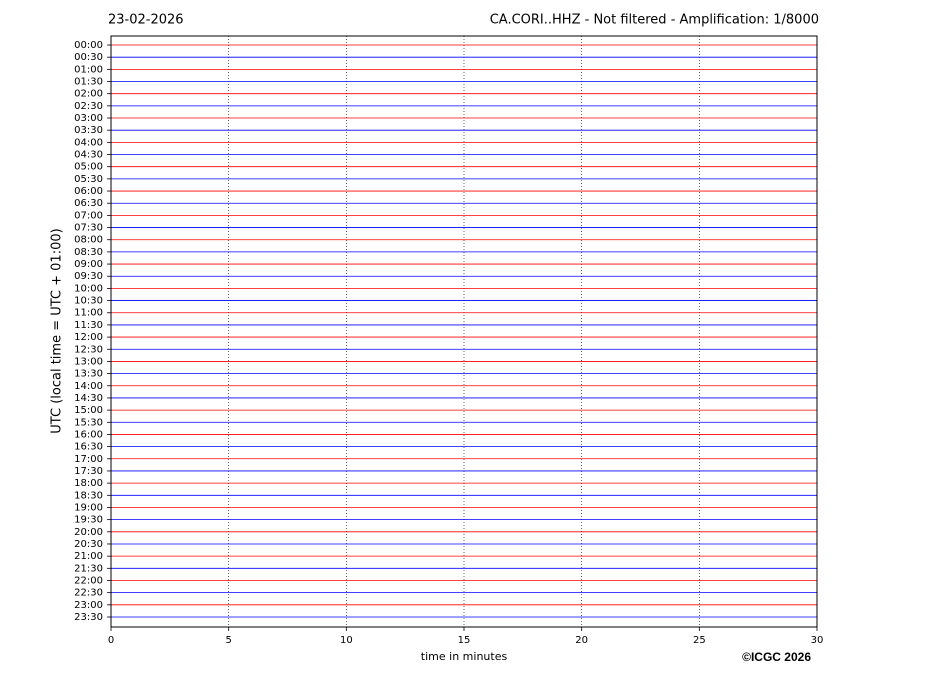  What do you see at coordinates (88, 130) in the screenshot?
I see `y-tick-label: 03:30` at bounding box center [88, 130].